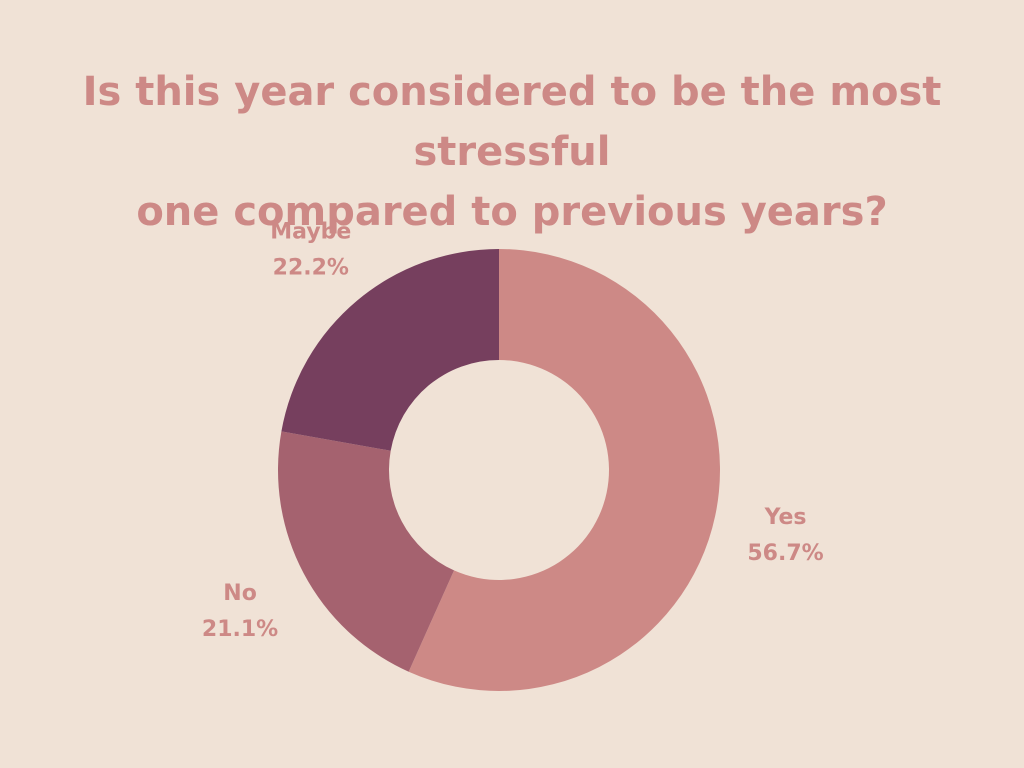 The height and width of the screenshot is (768, 1024). What do you see at coordinates (512, 212) in the screenshot?
I see `chart-title-line-2: one compared to previous years?` at bounding box center [512, 212].